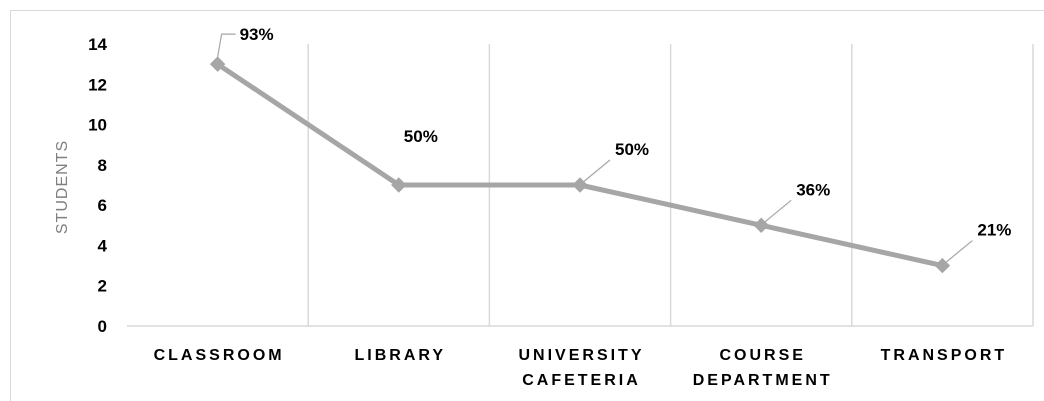 This screenshot has width=1044, height=401. Describe the element at coordinates (103, 245) in the screenshot. I see `y-tick-label: 4` at that location.